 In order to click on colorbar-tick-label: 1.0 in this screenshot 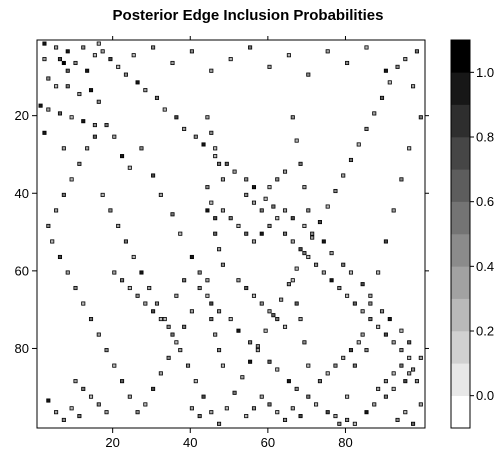, I will do `click(485, 72)`.